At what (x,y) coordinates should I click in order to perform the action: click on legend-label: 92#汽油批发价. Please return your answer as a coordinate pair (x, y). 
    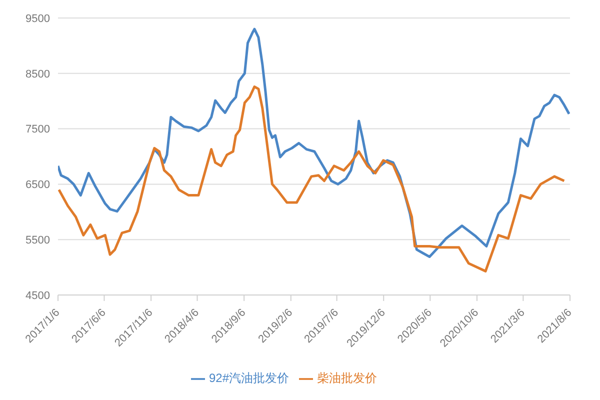
    Looking at the image, I should click on (249, 378).